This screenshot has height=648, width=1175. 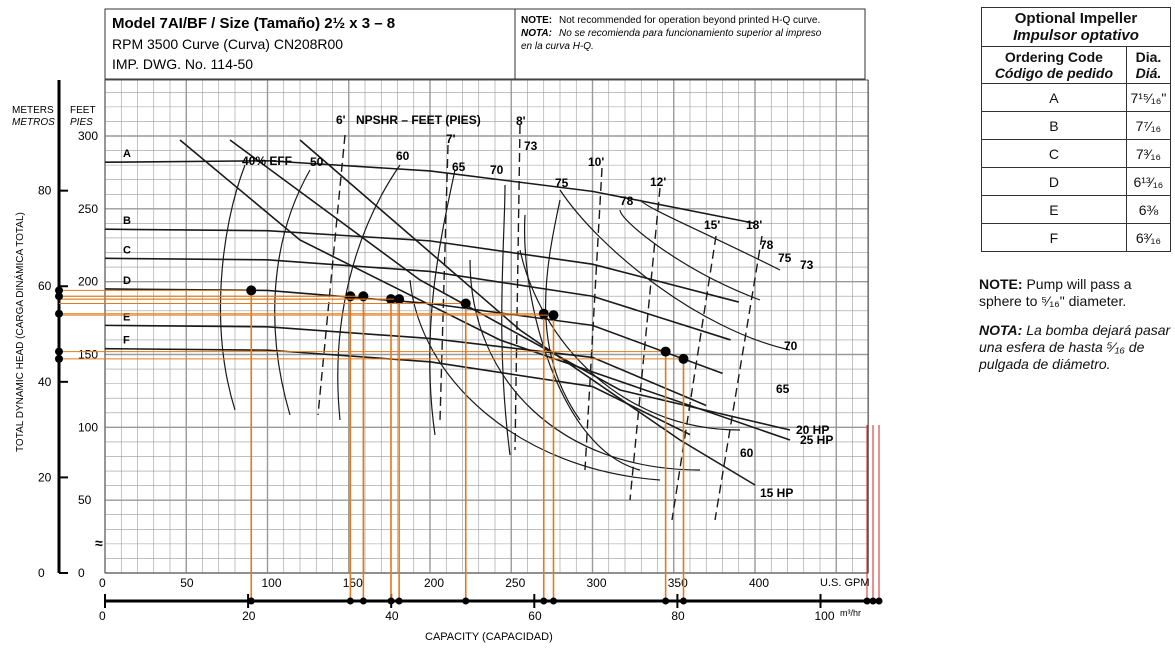 What do you see at coordinates (88, 209) in the screenshot?
I see `feet-tick-label: 250` at bounding box center [88, 209].